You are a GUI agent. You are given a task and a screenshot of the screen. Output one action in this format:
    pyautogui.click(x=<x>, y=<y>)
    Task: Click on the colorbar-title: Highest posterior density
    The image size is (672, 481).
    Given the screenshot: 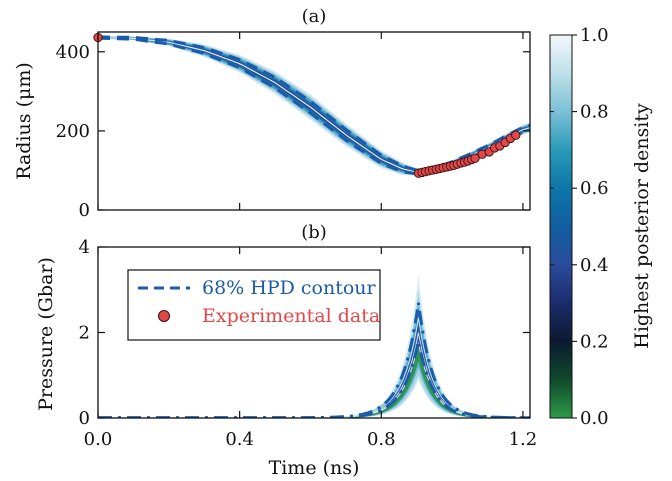 What is the action you would take?
    pyautogui.click(x=642, y=226)
    